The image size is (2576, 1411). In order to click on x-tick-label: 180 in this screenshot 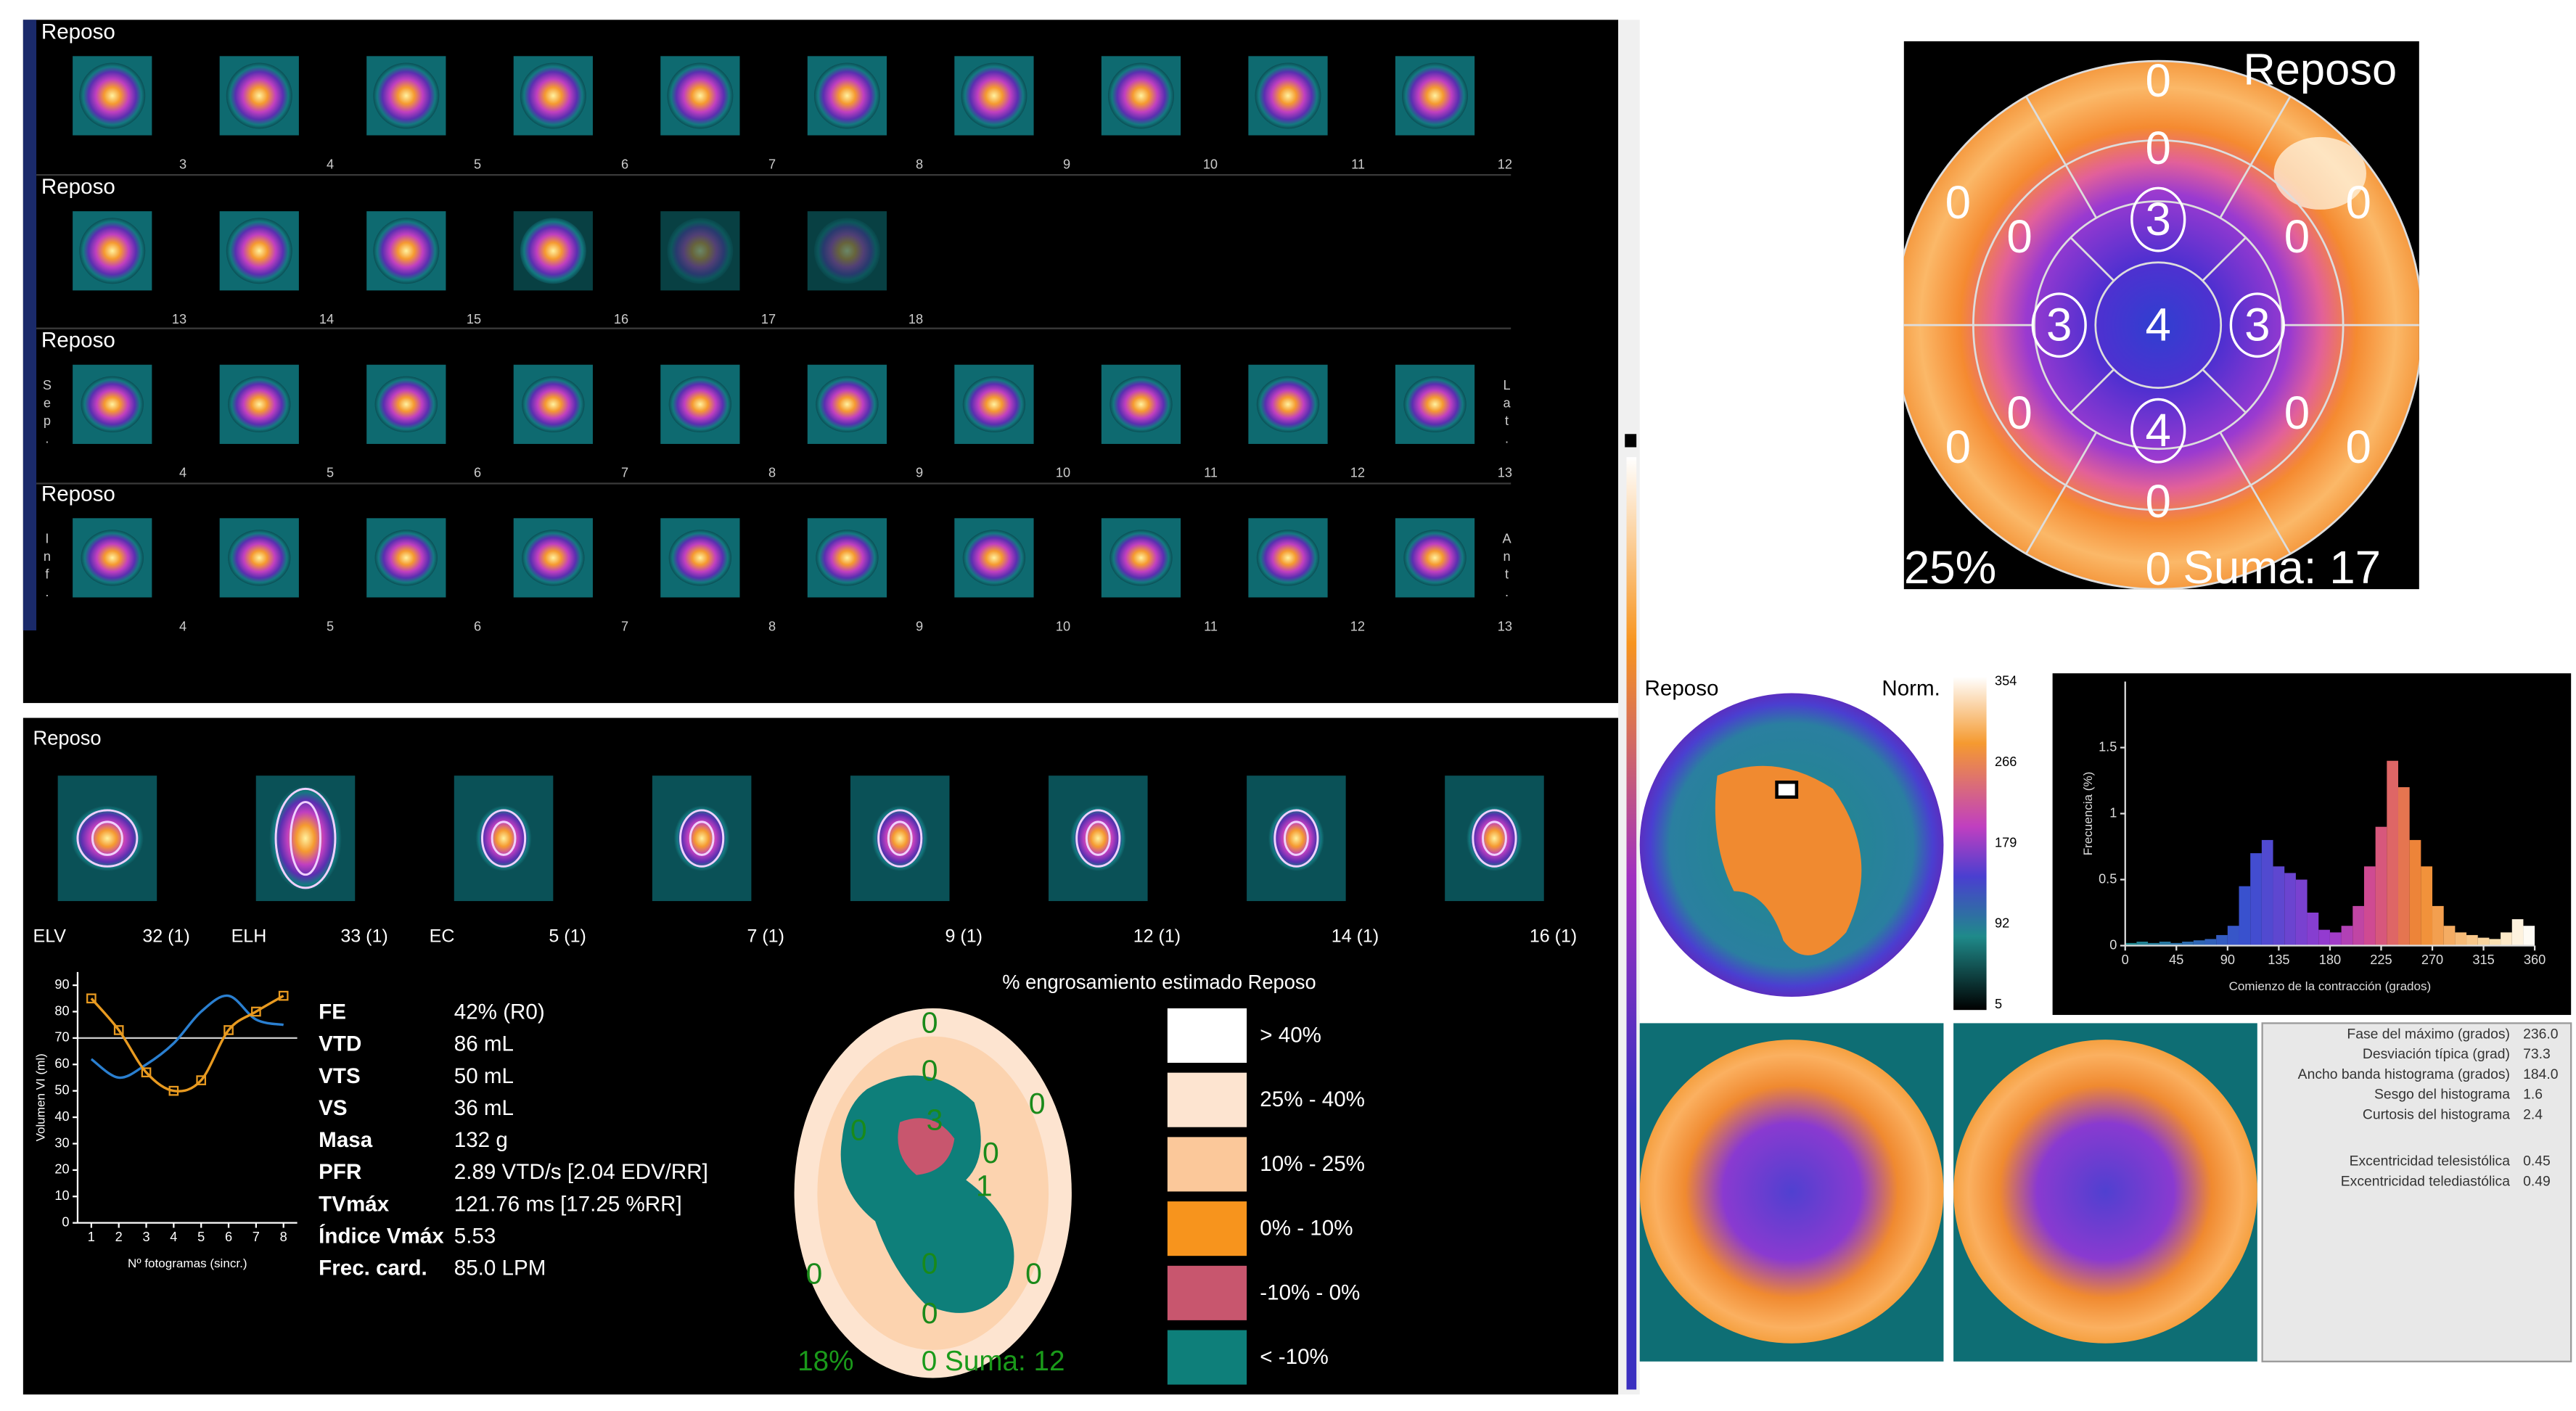, I will do `click(2330, 960)`.